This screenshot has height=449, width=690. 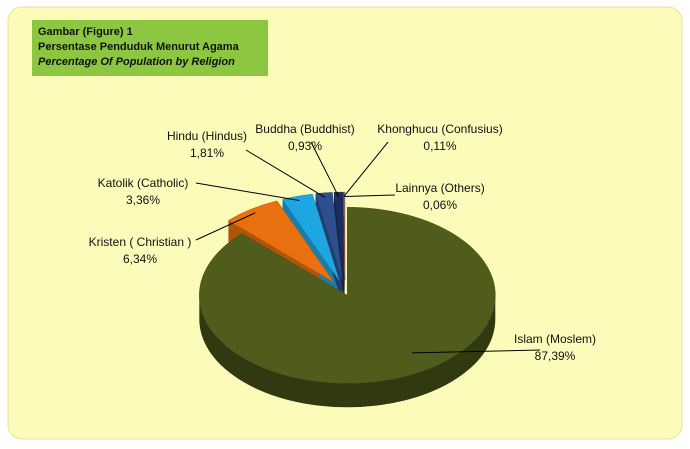 What do you see at coordinates (143, 183) in the screenshot?
I see `slice-label: Katolik (Catholic)` at bounding box center [143, 183].